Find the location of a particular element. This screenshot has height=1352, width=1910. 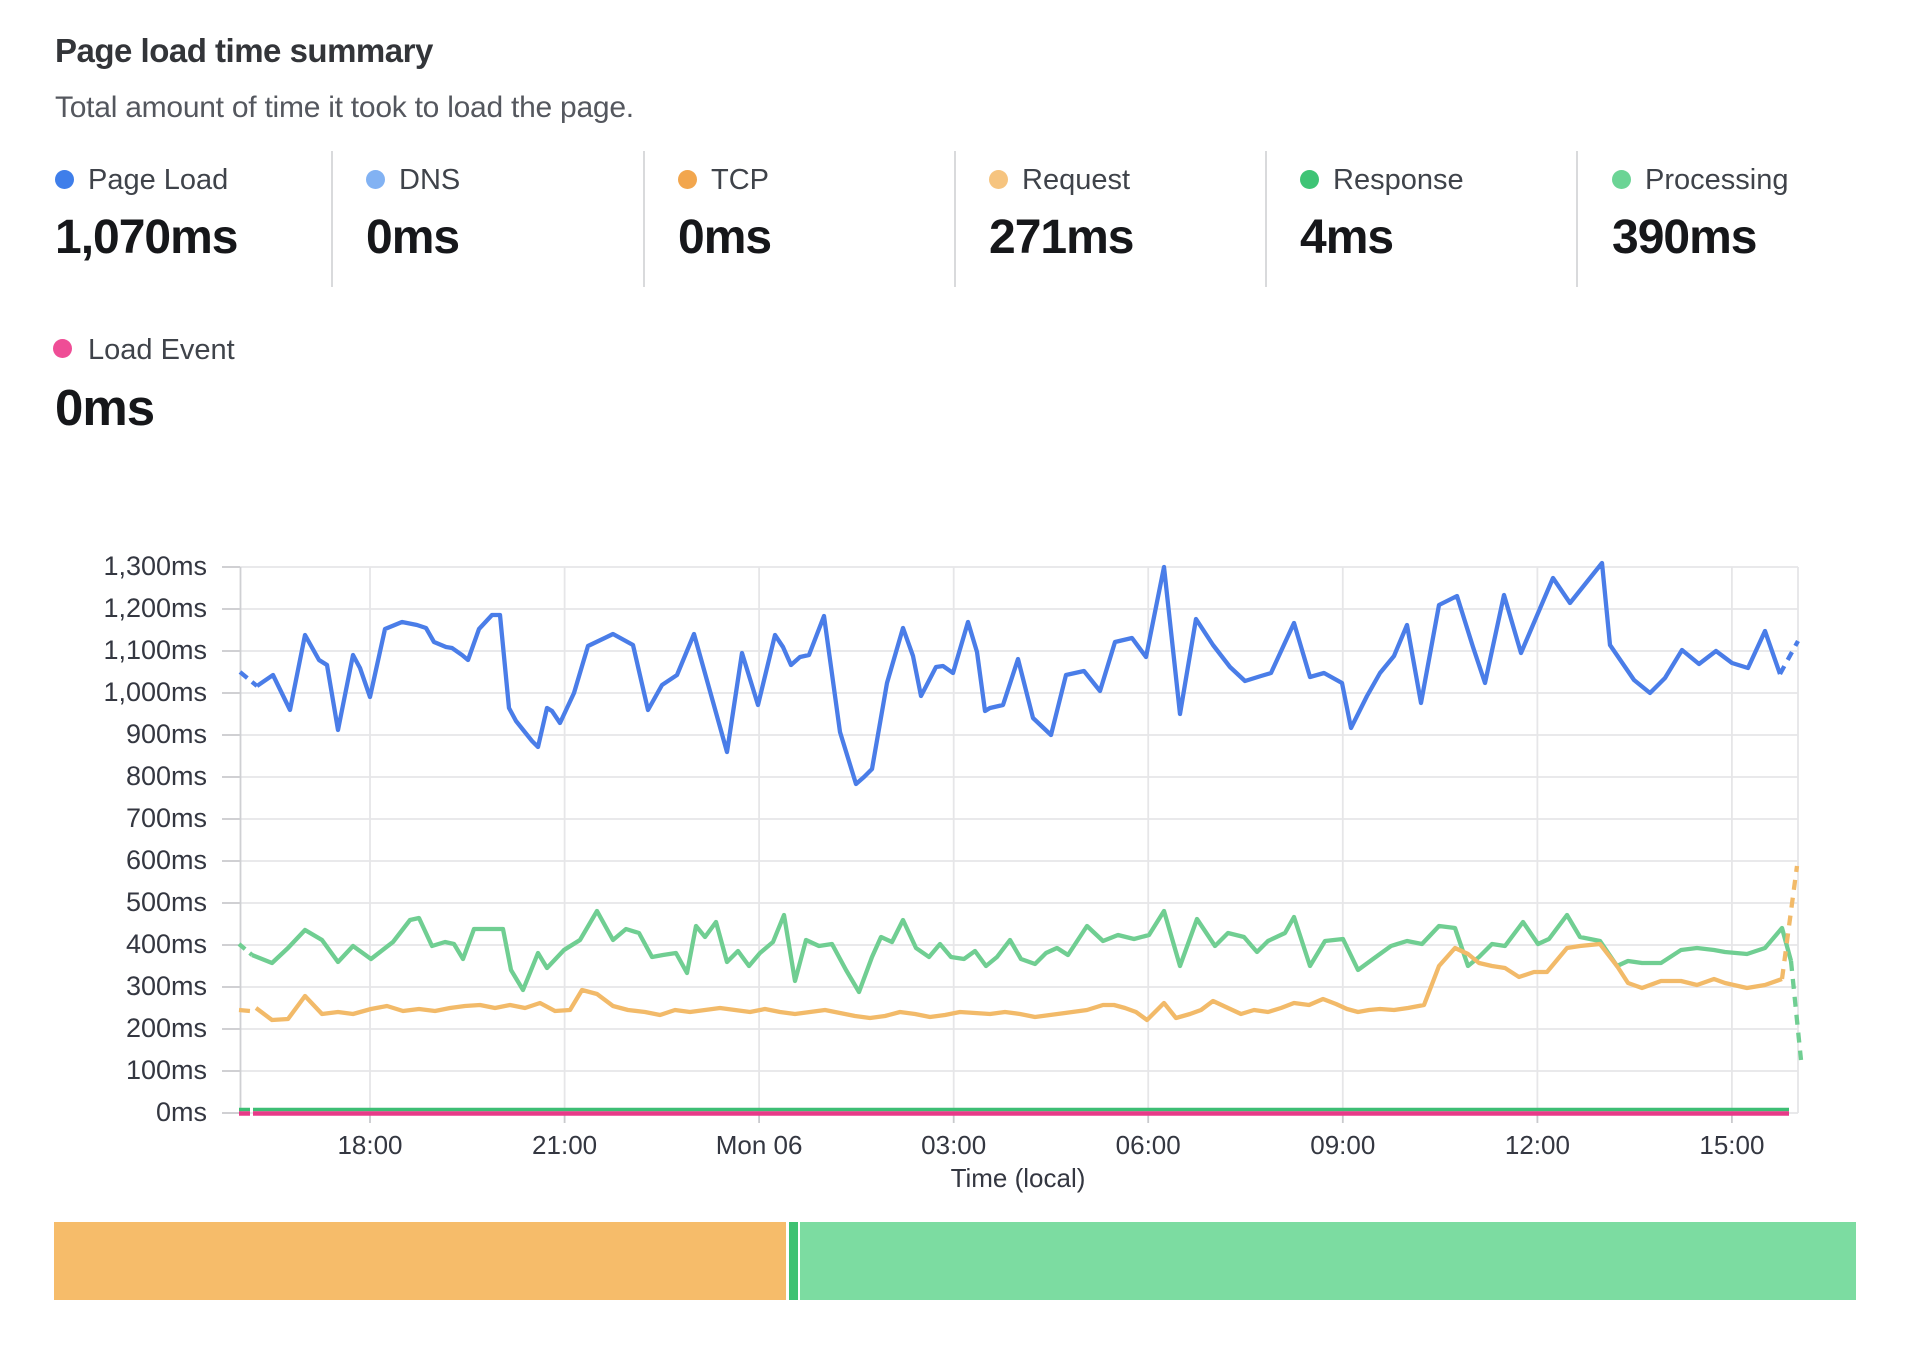

svg-text: 18:00 is located at coordinates (369, 1145).